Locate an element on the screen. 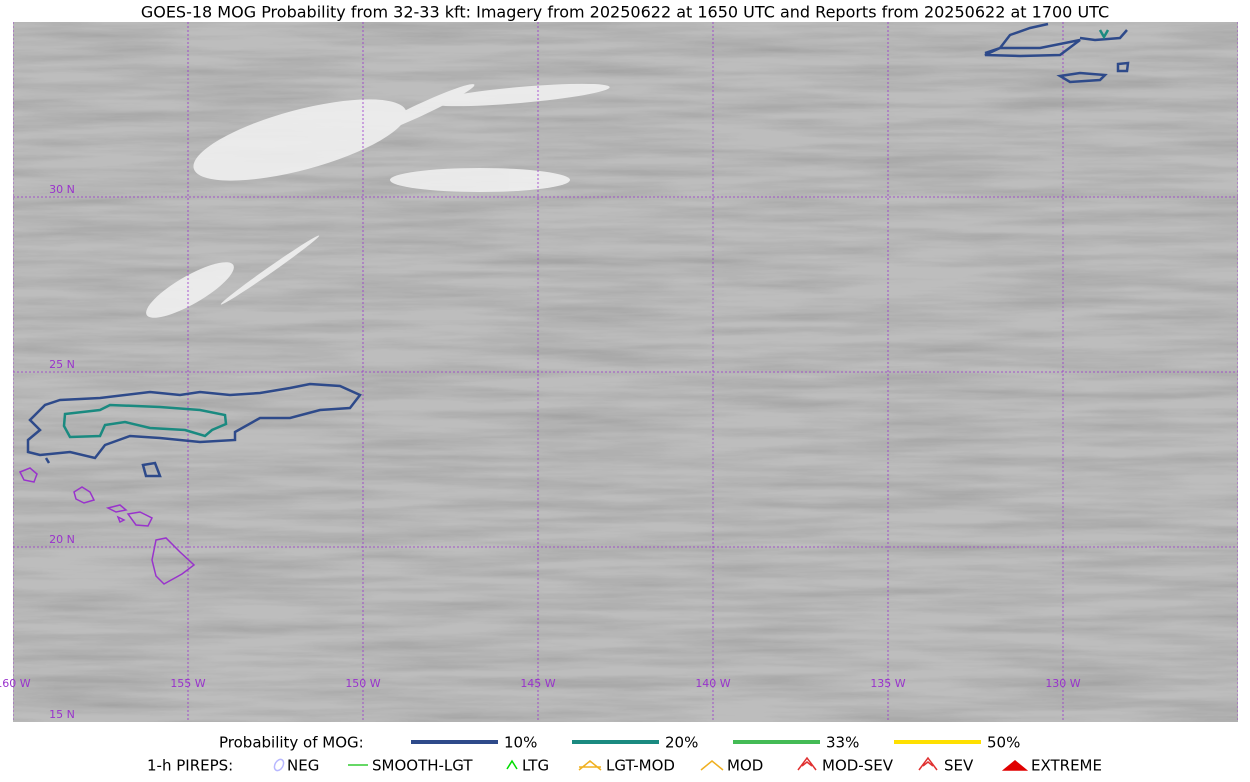 The image size is (1250, 782). legend-label: 20% is located at coordinates (681, 743).